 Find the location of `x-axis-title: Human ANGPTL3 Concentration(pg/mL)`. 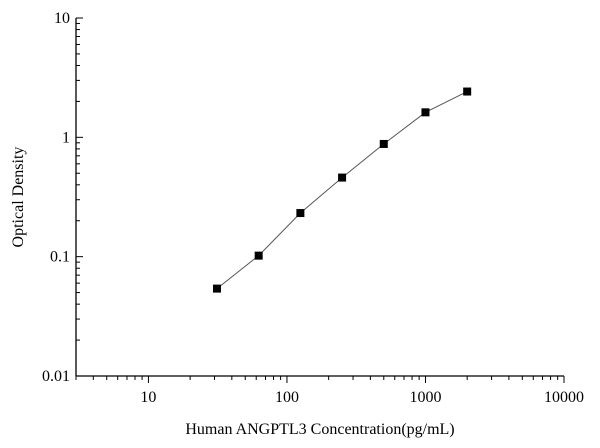

x-axis-title: Human ANGPTL3 Concentration(pg/mL) is located at coordinates (319, 429).